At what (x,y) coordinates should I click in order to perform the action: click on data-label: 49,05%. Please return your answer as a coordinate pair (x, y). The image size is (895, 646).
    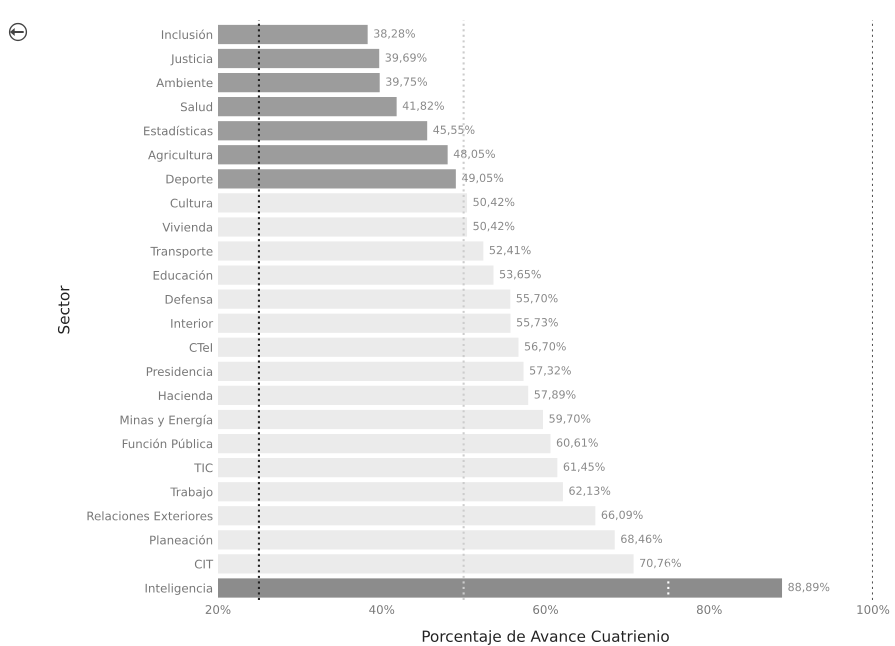
    Looking at the image, I should click on (483, 179).